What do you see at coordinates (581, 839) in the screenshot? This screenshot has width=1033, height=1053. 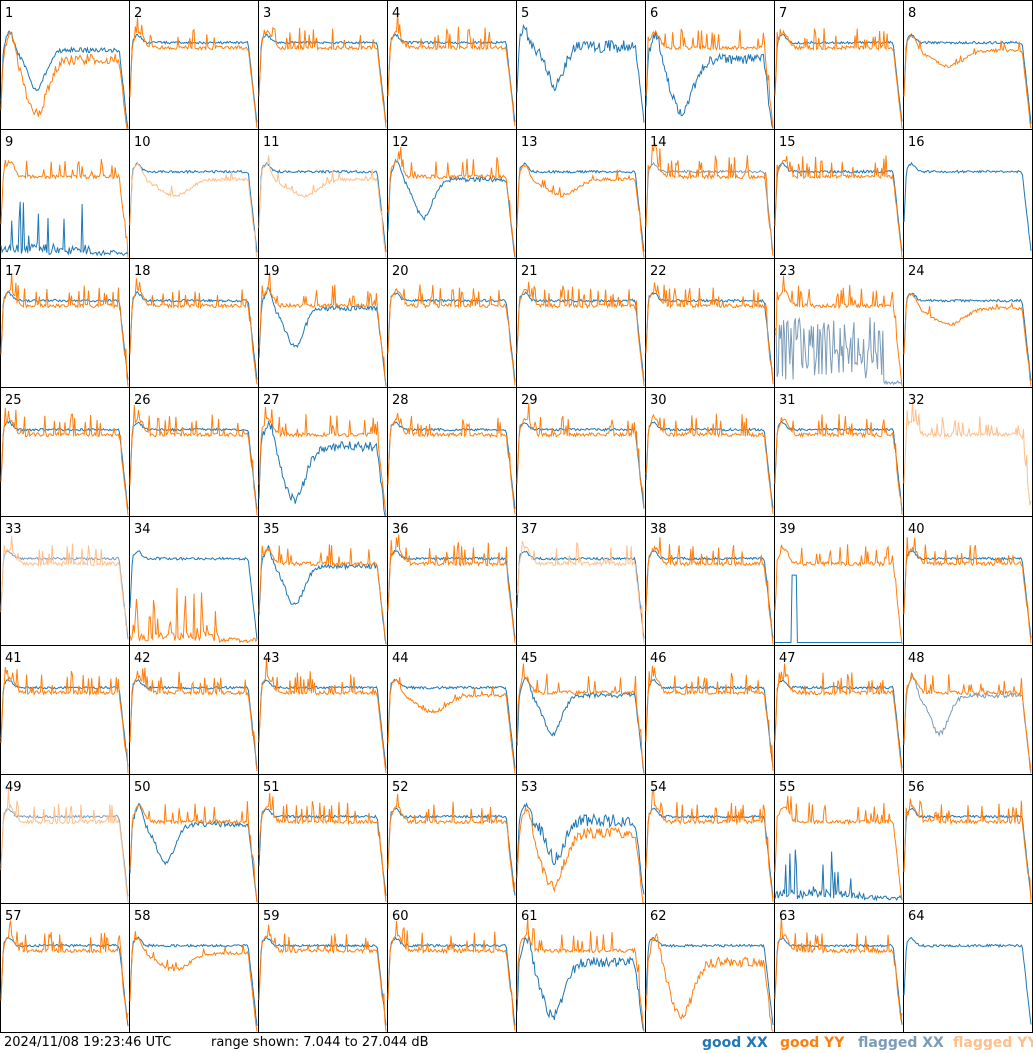 I see `tile-53: 53` at bounding box center [581, 839].